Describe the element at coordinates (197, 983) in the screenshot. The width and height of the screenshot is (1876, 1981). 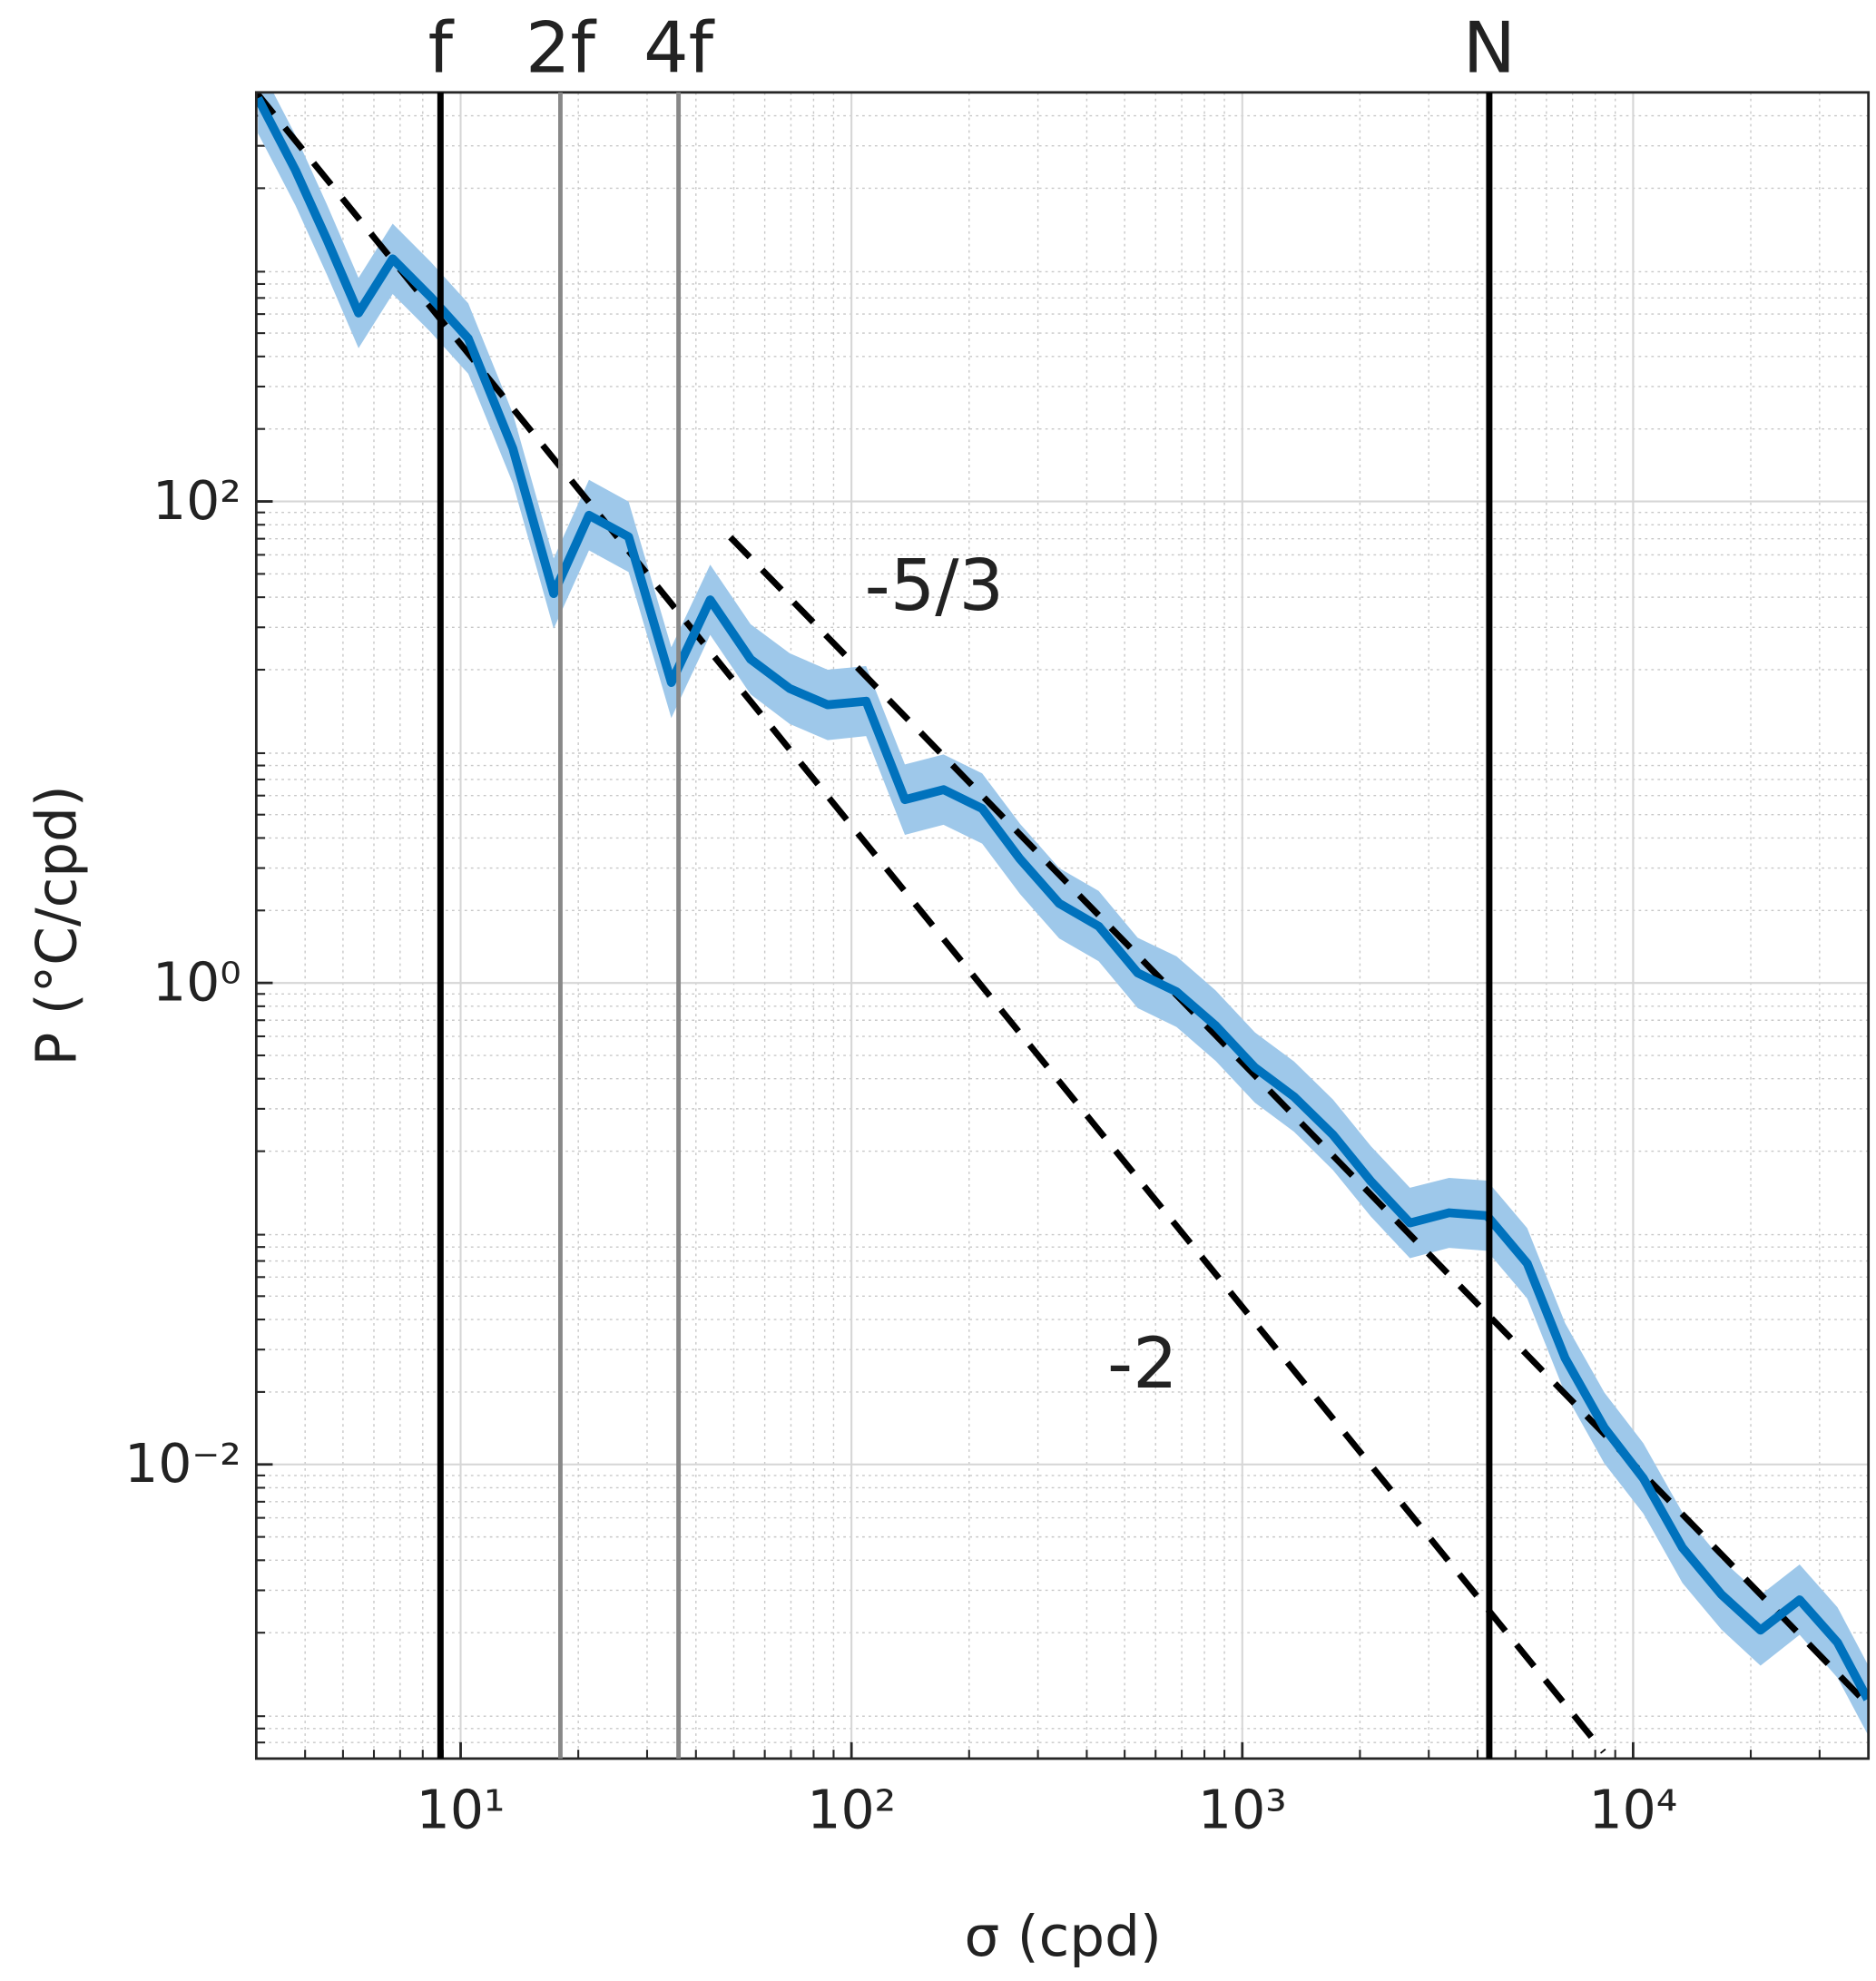
I see `y-tick-label: 10⁰` at that location.